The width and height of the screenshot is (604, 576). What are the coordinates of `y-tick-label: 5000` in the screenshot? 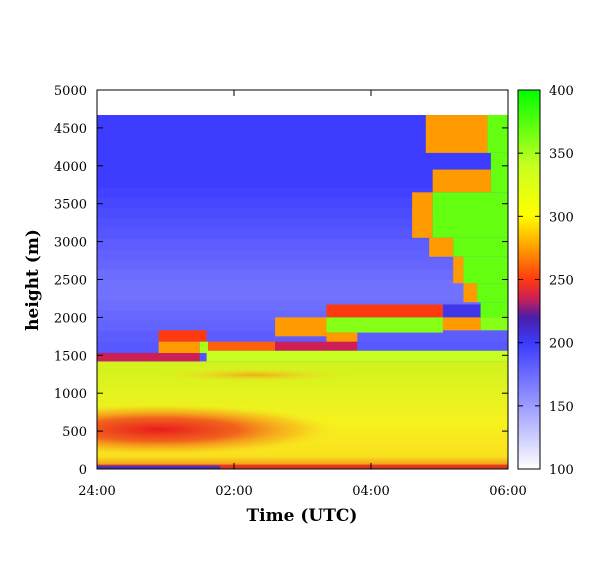 It's located at (70, 91).